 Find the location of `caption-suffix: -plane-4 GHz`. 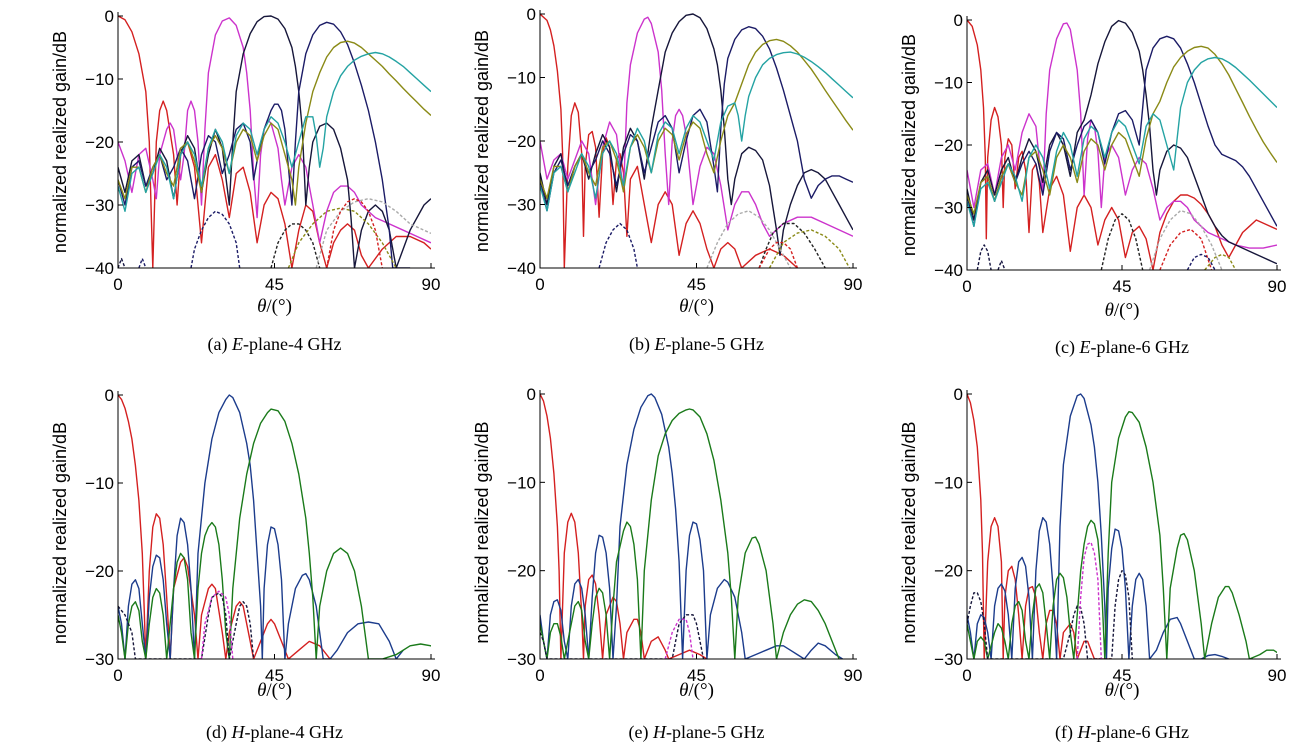

caption-suffix: -plane-4 GHz is located at coordinates (292, 344).